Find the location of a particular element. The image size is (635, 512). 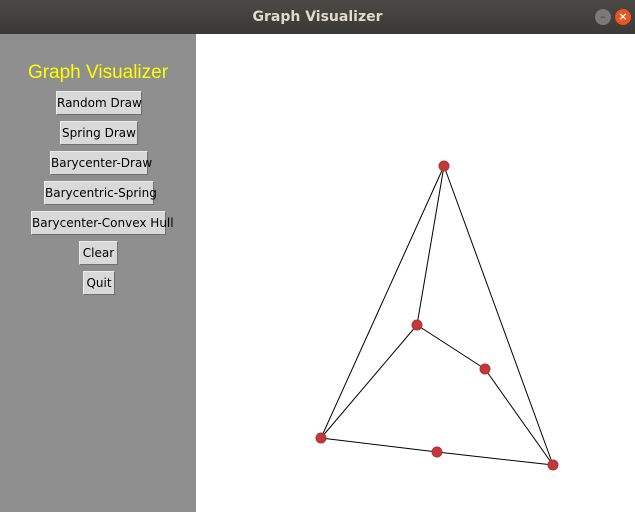

barycentric-spring-button: Barycentric-Spring is located at coordinates (100, 193).